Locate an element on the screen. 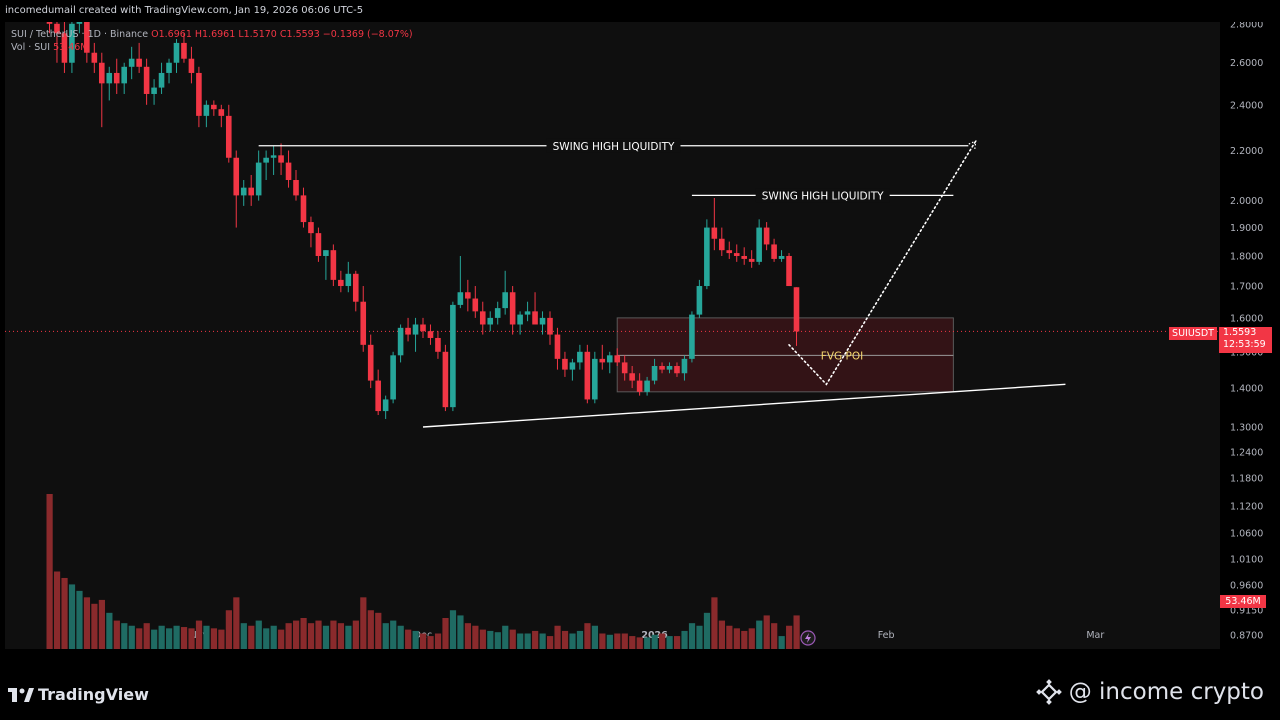 The image size is (1280, 720). legend-symbol: SUI / TetherUS · 1D · Binance is located at coordinates (80, 34).